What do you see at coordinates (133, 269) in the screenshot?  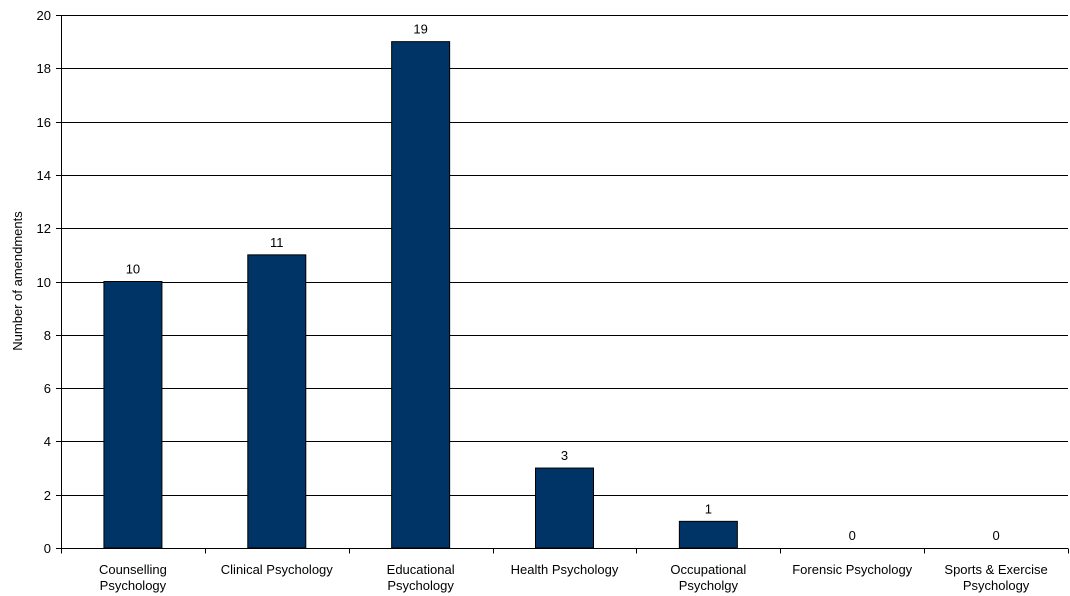 I see `data-label: 10` at bounding box center [133, 269].